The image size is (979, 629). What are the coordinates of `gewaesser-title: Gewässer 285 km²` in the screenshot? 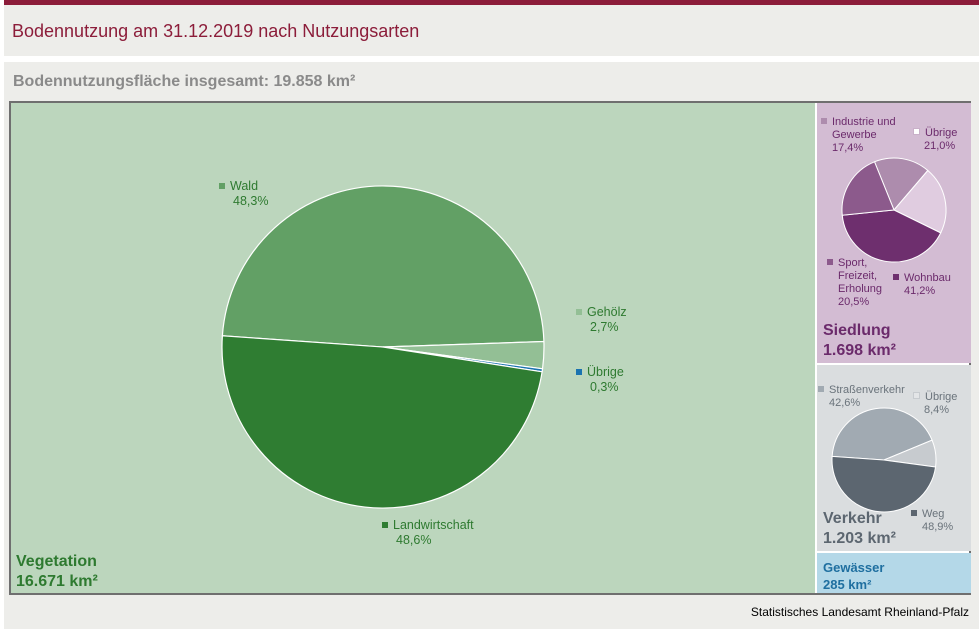 It's located at (854, 576).